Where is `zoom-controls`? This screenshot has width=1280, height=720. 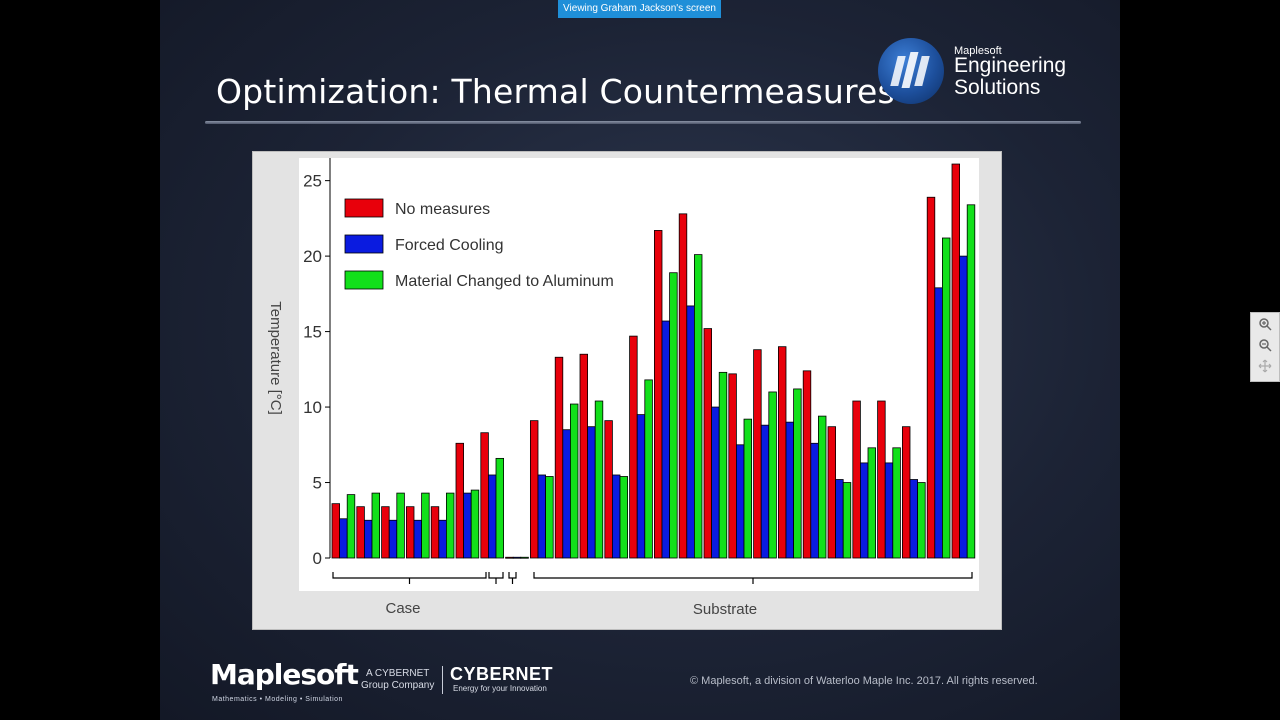
zoom-controls is located at coordinates (1265, 347).